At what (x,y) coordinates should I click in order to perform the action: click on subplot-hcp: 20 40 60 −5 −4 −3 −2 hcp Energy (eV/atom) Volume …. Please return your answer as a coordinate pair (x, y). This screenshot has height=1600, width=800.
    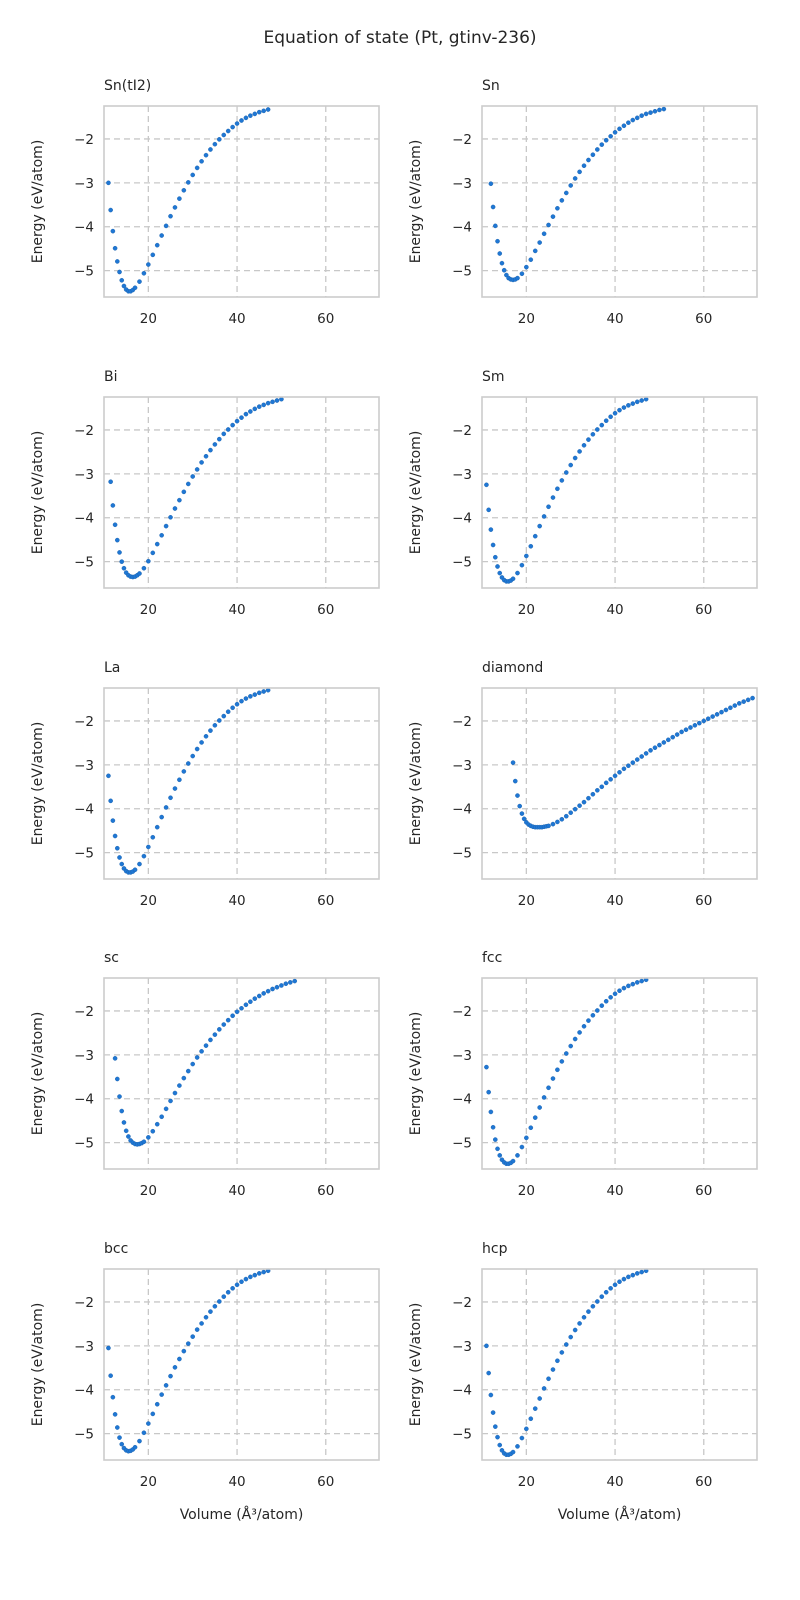
    Looking at the image, I should click on (583, 1382).